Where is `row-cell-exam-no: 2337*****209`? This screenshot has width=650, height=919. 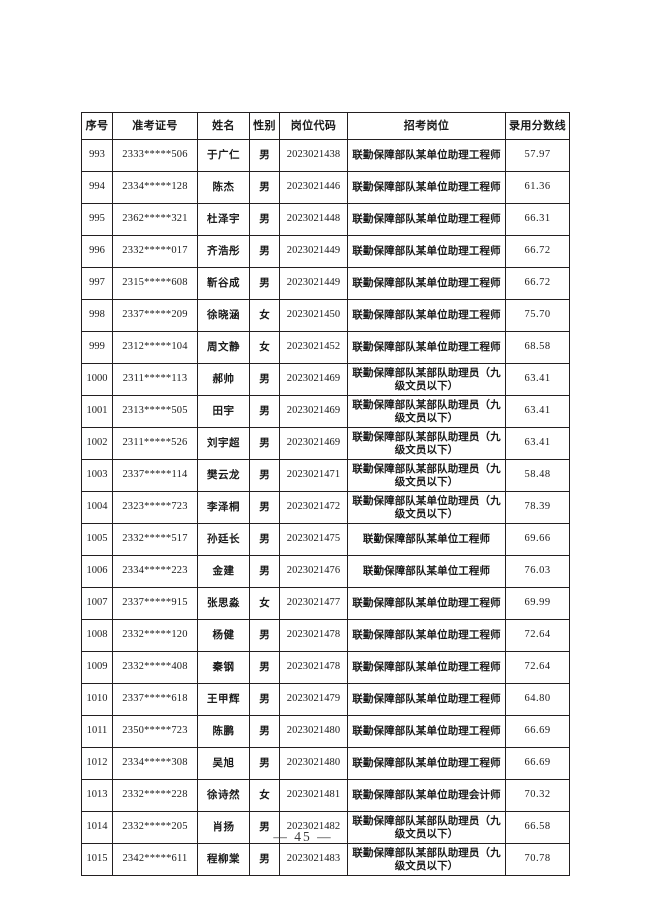
row-cell-exam-no: 2337*****209 is located at coordinates (155, 315).